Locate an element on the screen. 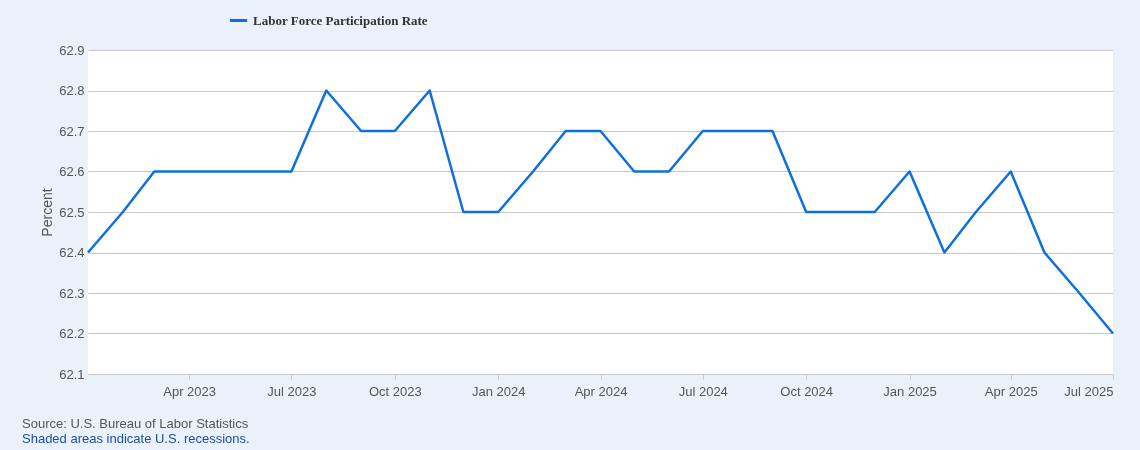  y-tick-label: 62.6 is located at coordinates (72, 171).